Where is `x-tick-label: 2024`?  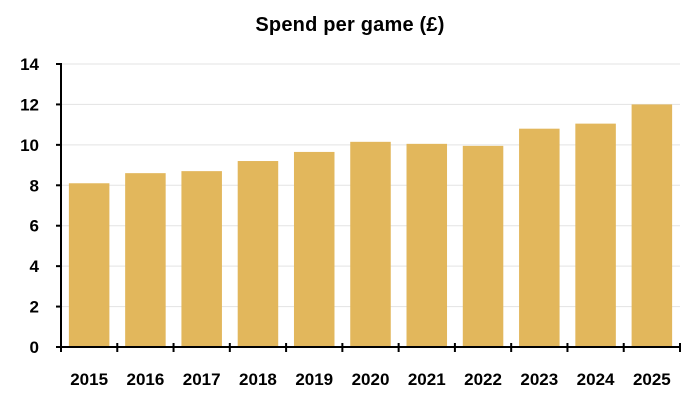 x-tick-label: 2024 is located at coordinates (596, 379).